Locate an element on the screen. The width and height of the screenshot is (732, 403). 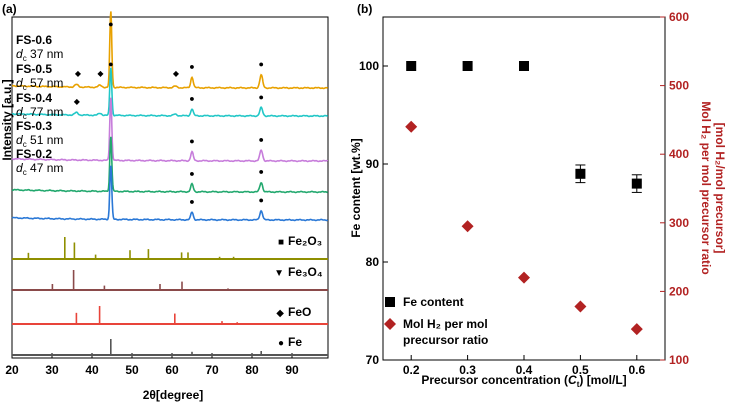
xrd-x-tick-label: 50 is located at coordinates (132, 370).